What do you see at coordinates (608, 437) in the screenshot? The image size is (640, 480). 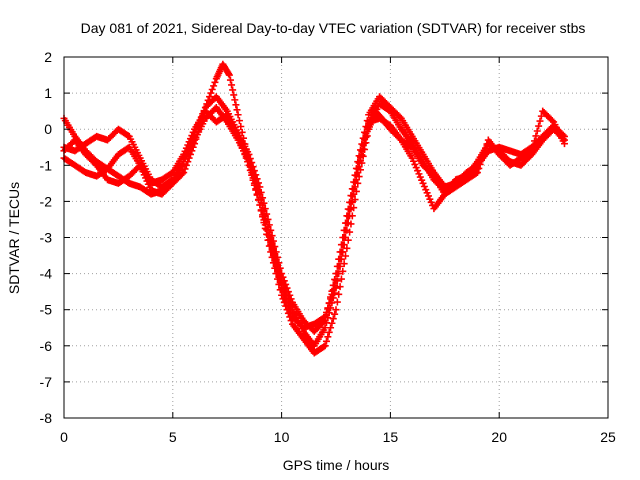 I see `x-tick-label: 25` at bounding box center [608, 437].